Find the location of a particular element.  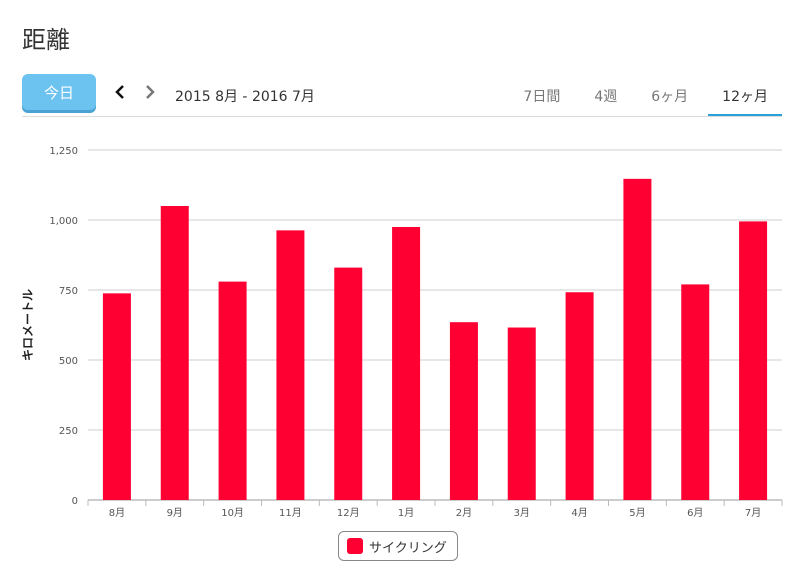

x-tick-label: 3月 is located at coordinates (522, 513).